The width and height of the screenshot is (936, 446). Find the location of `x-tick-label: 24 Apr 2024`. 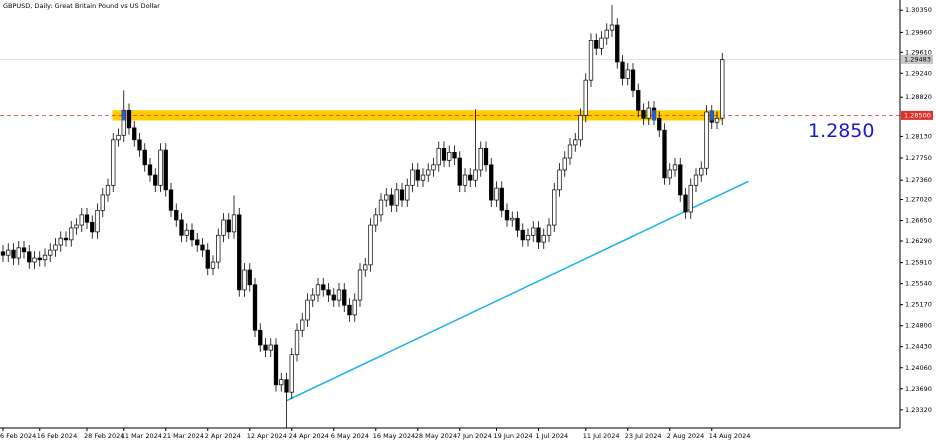

x-tick-label: 24 Apr 2024 is located at coordinates (309, 436).